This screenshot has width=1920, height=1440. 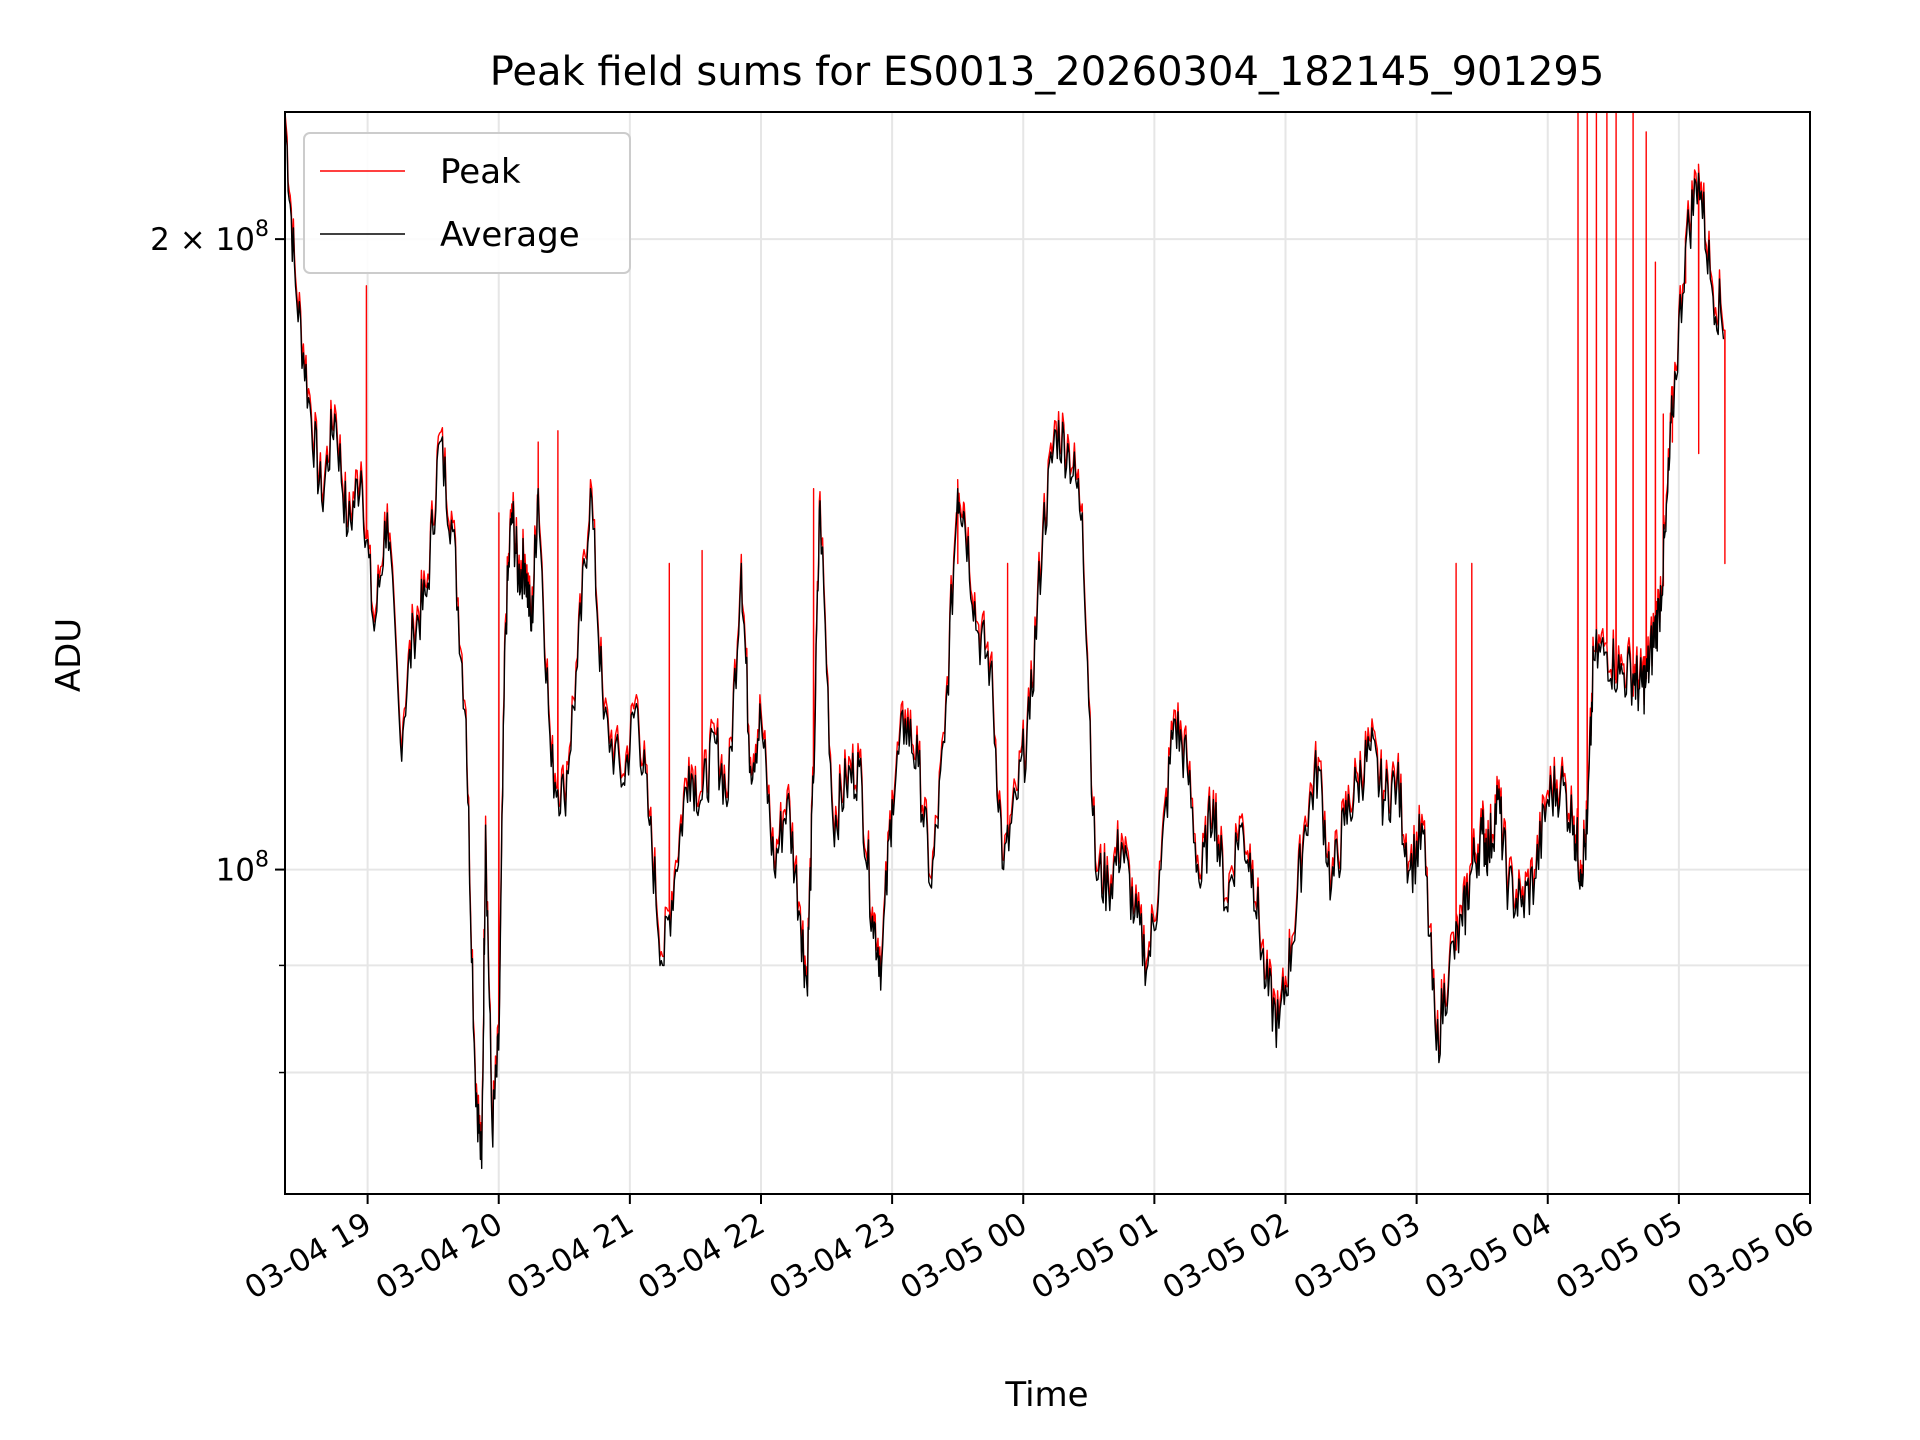 I want to click on x-axis-label: Time, so click(x=1046, y=1395).